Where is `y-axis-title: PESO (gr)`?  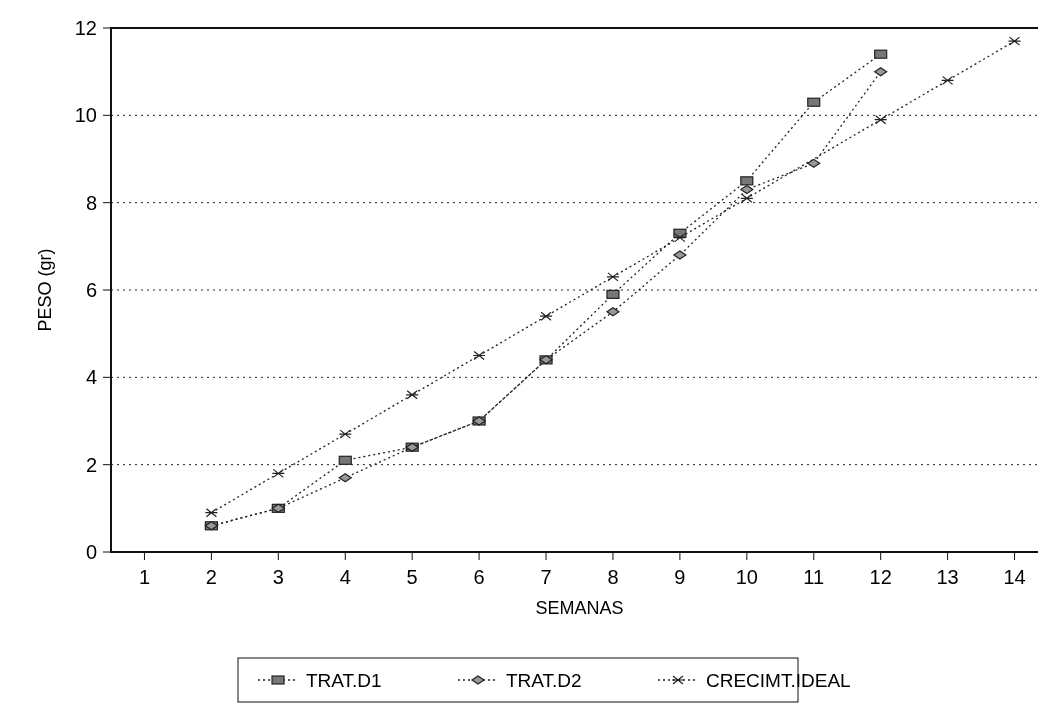 y-axis-title: PESO (gr) is located at coordinates (45, 290).